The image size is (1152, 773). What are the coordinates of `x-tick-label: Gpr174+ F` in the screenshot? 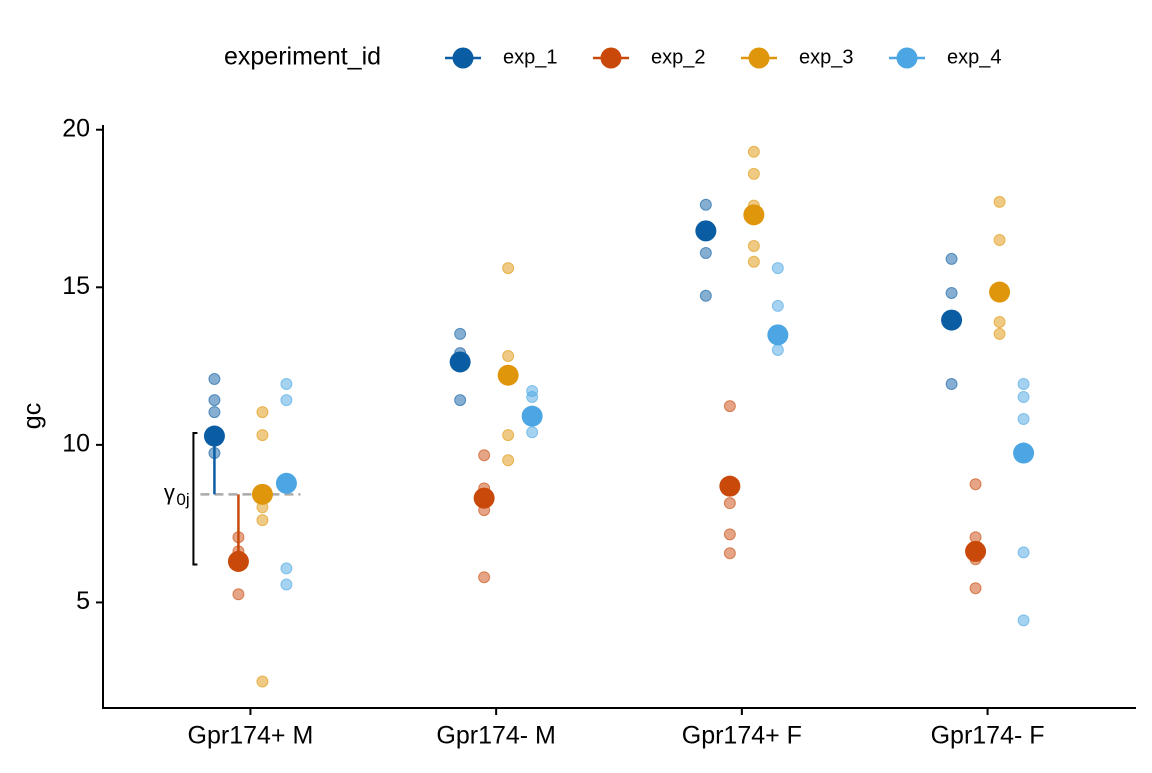 It's located at (742, 736).